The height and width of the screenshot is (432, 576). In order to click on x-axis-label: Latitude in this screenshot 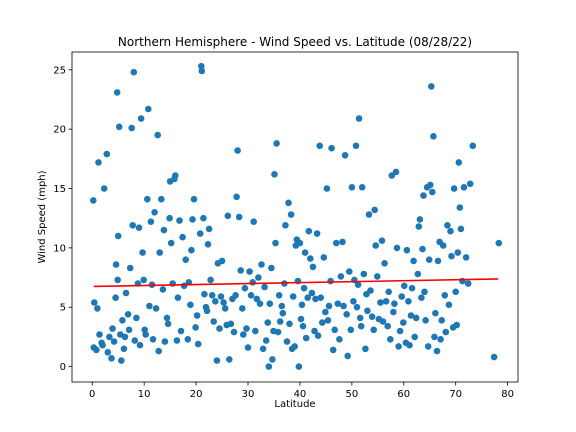, I will do `click(294, 404)`.